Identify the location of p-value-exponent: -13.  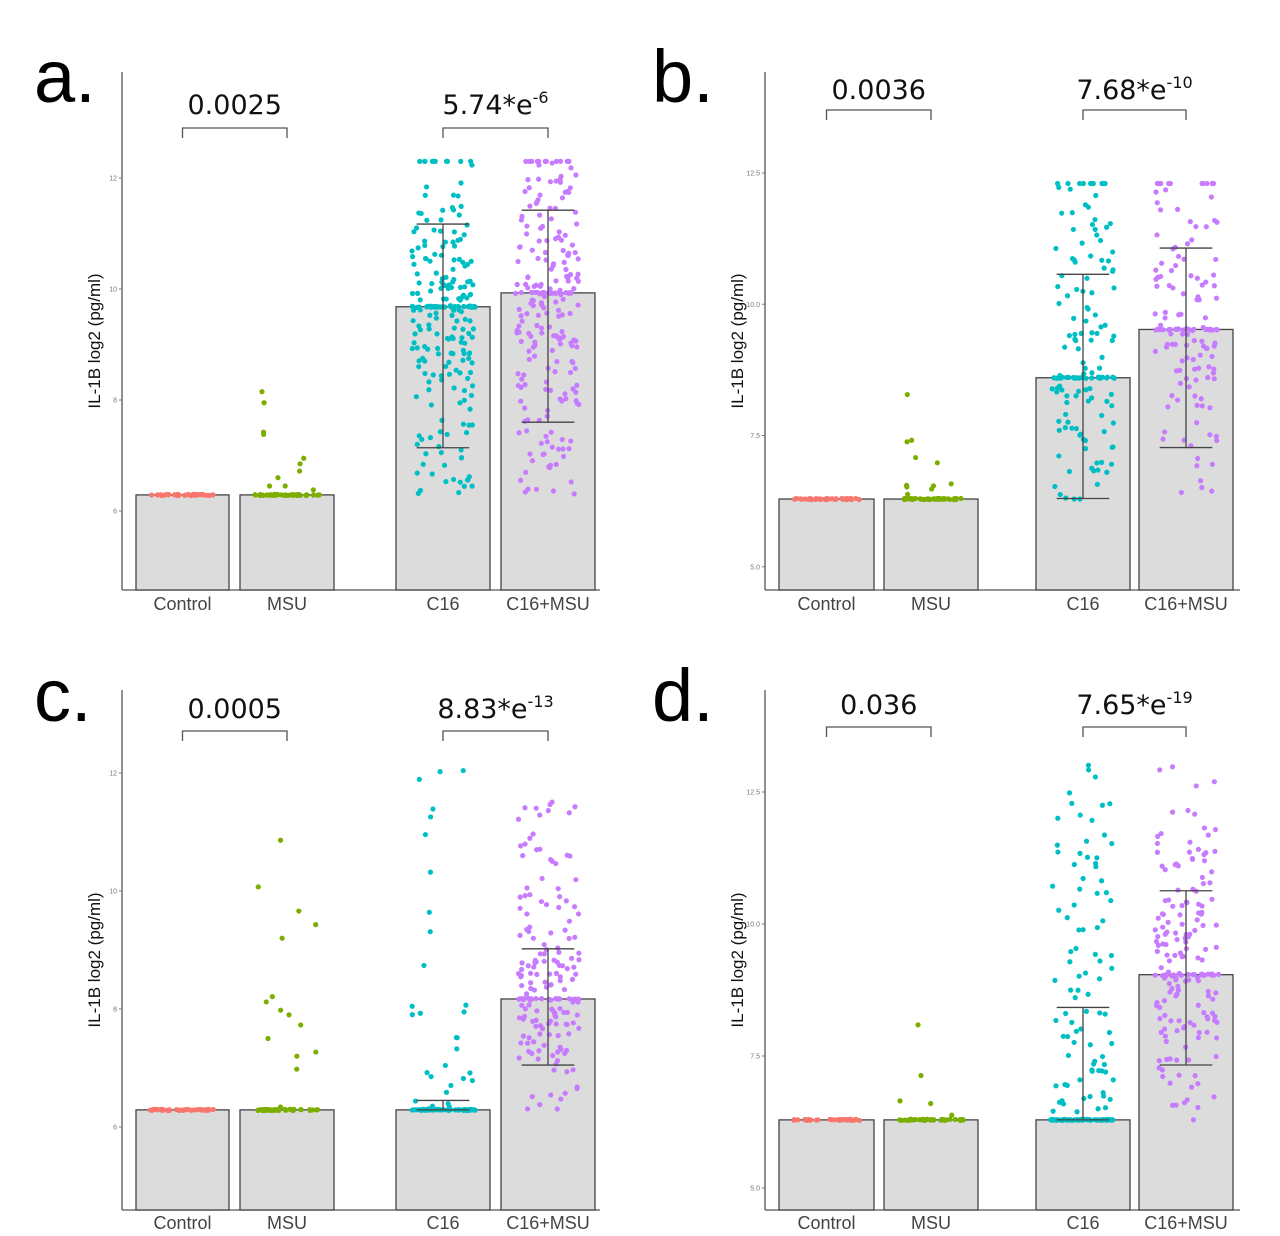
(541, 701).